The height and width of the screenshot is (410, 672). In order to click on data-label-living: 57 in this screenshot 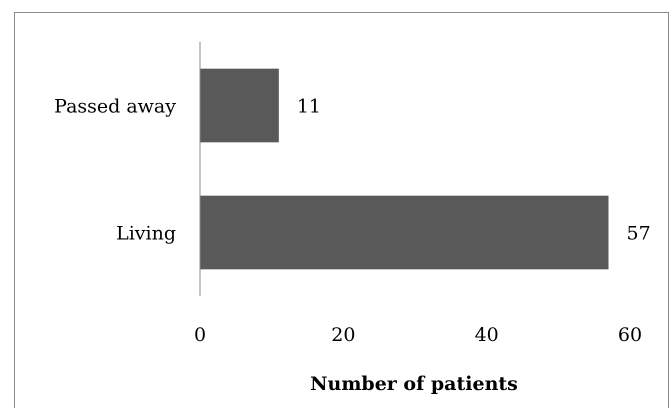, I will do `click(639, 234)`.